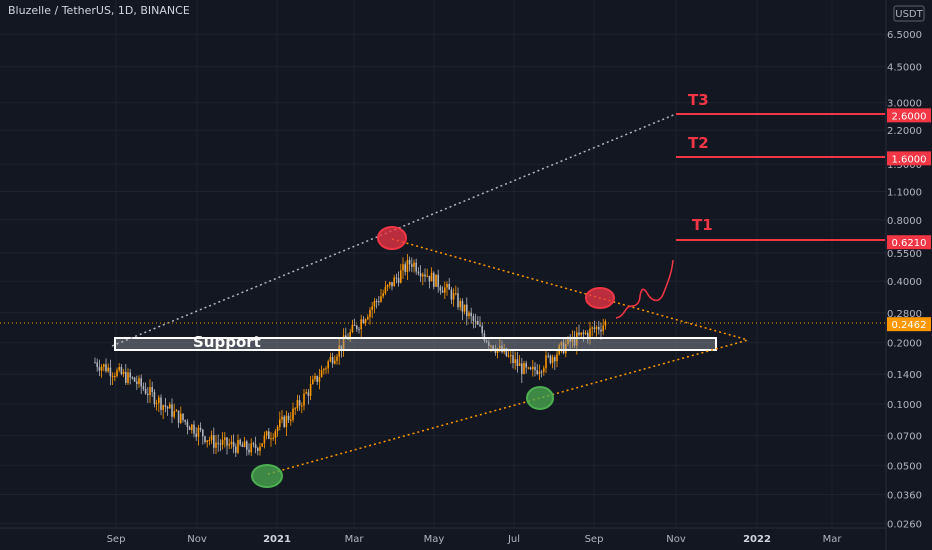 This screenshot has width=932, height=550. Describe the element at coordinates (570, 289) in the screenshot. I see `descending-trendline` at that location.